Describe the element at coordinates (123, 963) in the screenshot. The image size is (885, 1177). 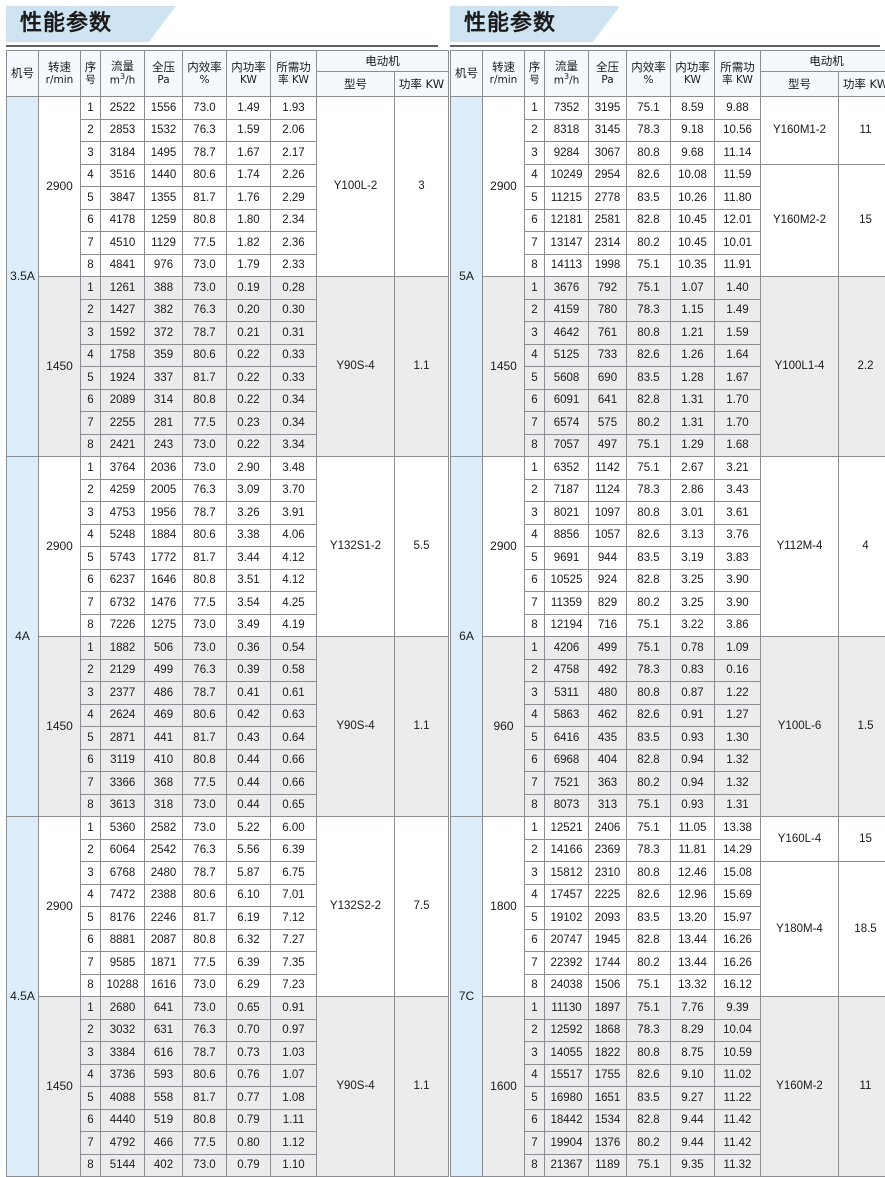
I see `flow-cell: 9585` at that location.